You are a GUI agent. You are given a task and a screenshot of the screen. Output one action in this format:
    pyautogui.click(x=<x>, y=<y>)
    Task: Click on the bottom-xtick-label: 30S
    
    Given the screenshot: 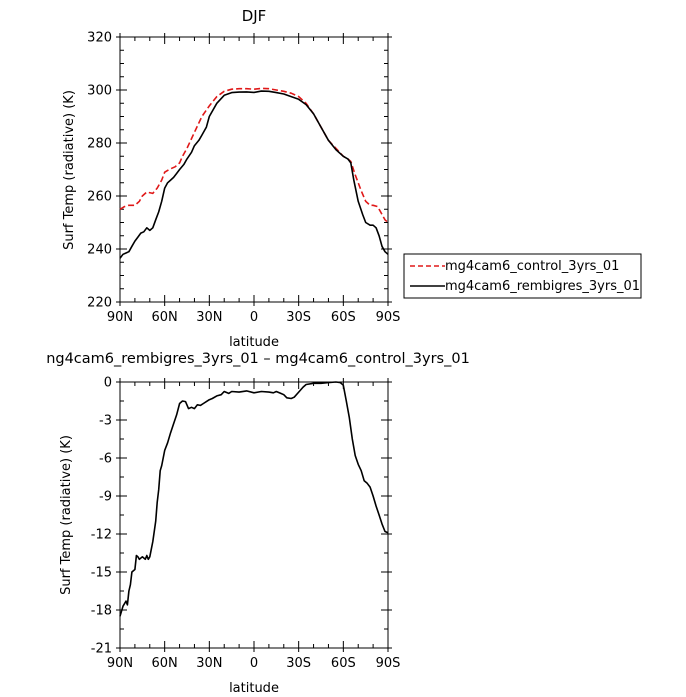 What is the action you would take?
    pyautogui.click(x=298, y=663)
    